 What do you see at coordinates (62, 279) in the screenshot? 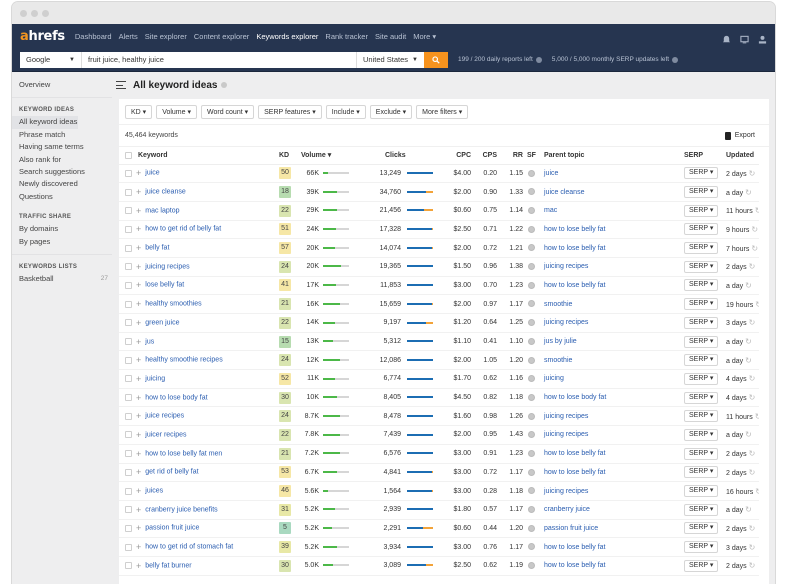
I see `sidebar-item-basketball: Basketball 27` at bounding box center [62, 279].